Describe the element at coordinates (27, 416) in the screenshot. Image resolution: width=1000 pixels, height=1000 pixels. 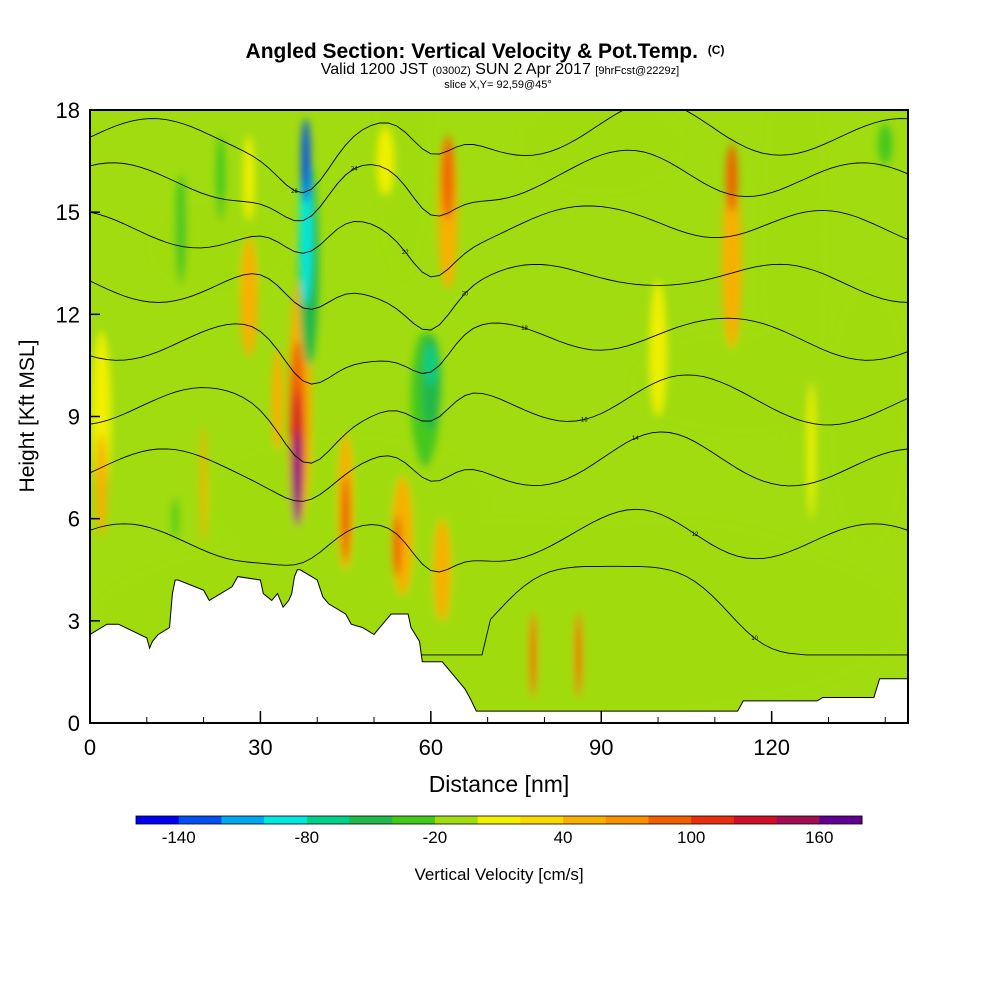
I see `y-axis-label: Height [Kft MSL]` at that location.